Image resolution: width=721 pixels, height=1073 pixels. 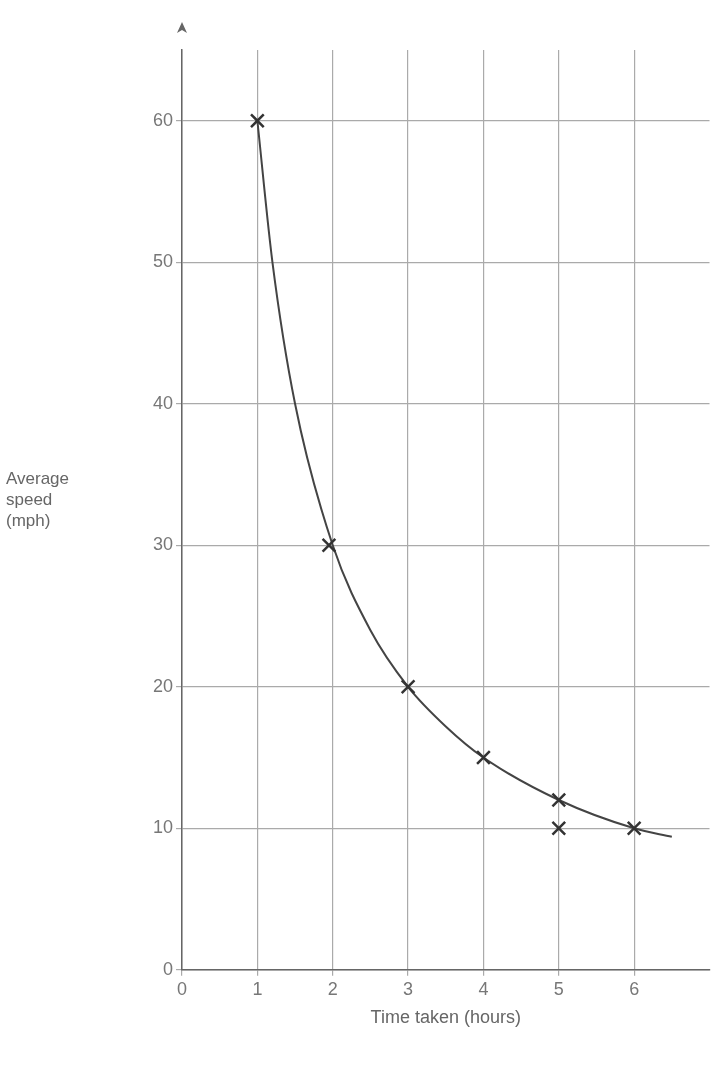 I want to click on x-tick-label: 3, so click(x=408, y=988).